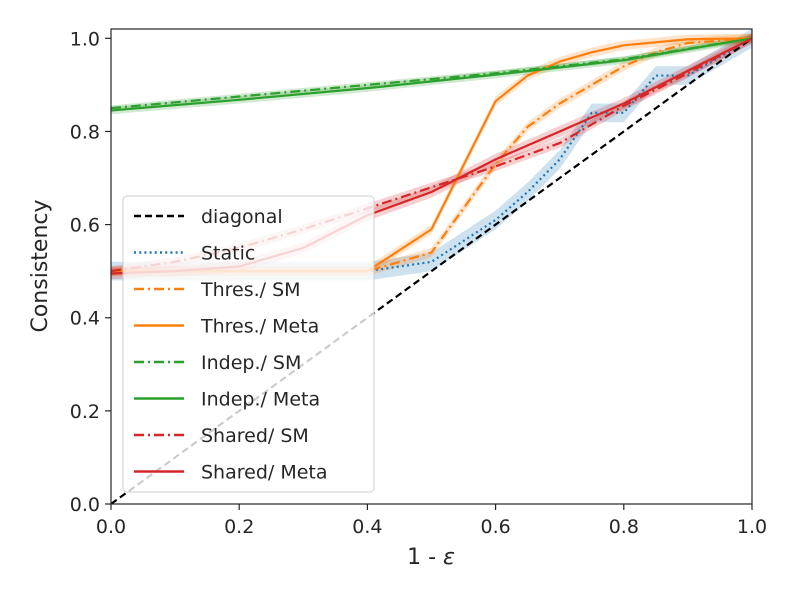  What do you see at coordinates (431, 521) in the screenshot?
I see `x-axis: 0.0 0.2 0.4 0.6 0.8 1.0` at bounding box center [431, 521].